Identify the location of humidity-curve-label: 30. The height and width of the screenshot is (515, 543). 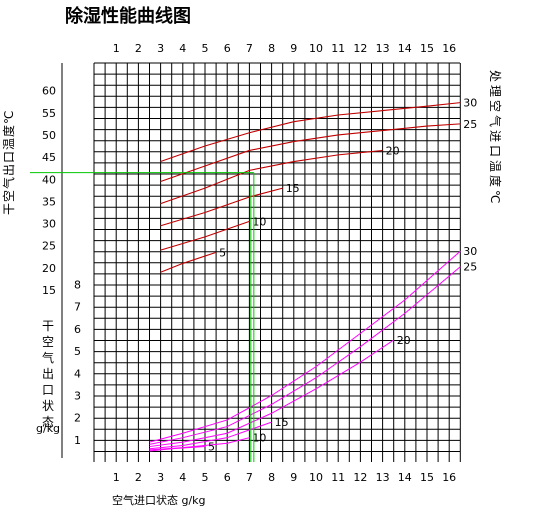
(470, 251).